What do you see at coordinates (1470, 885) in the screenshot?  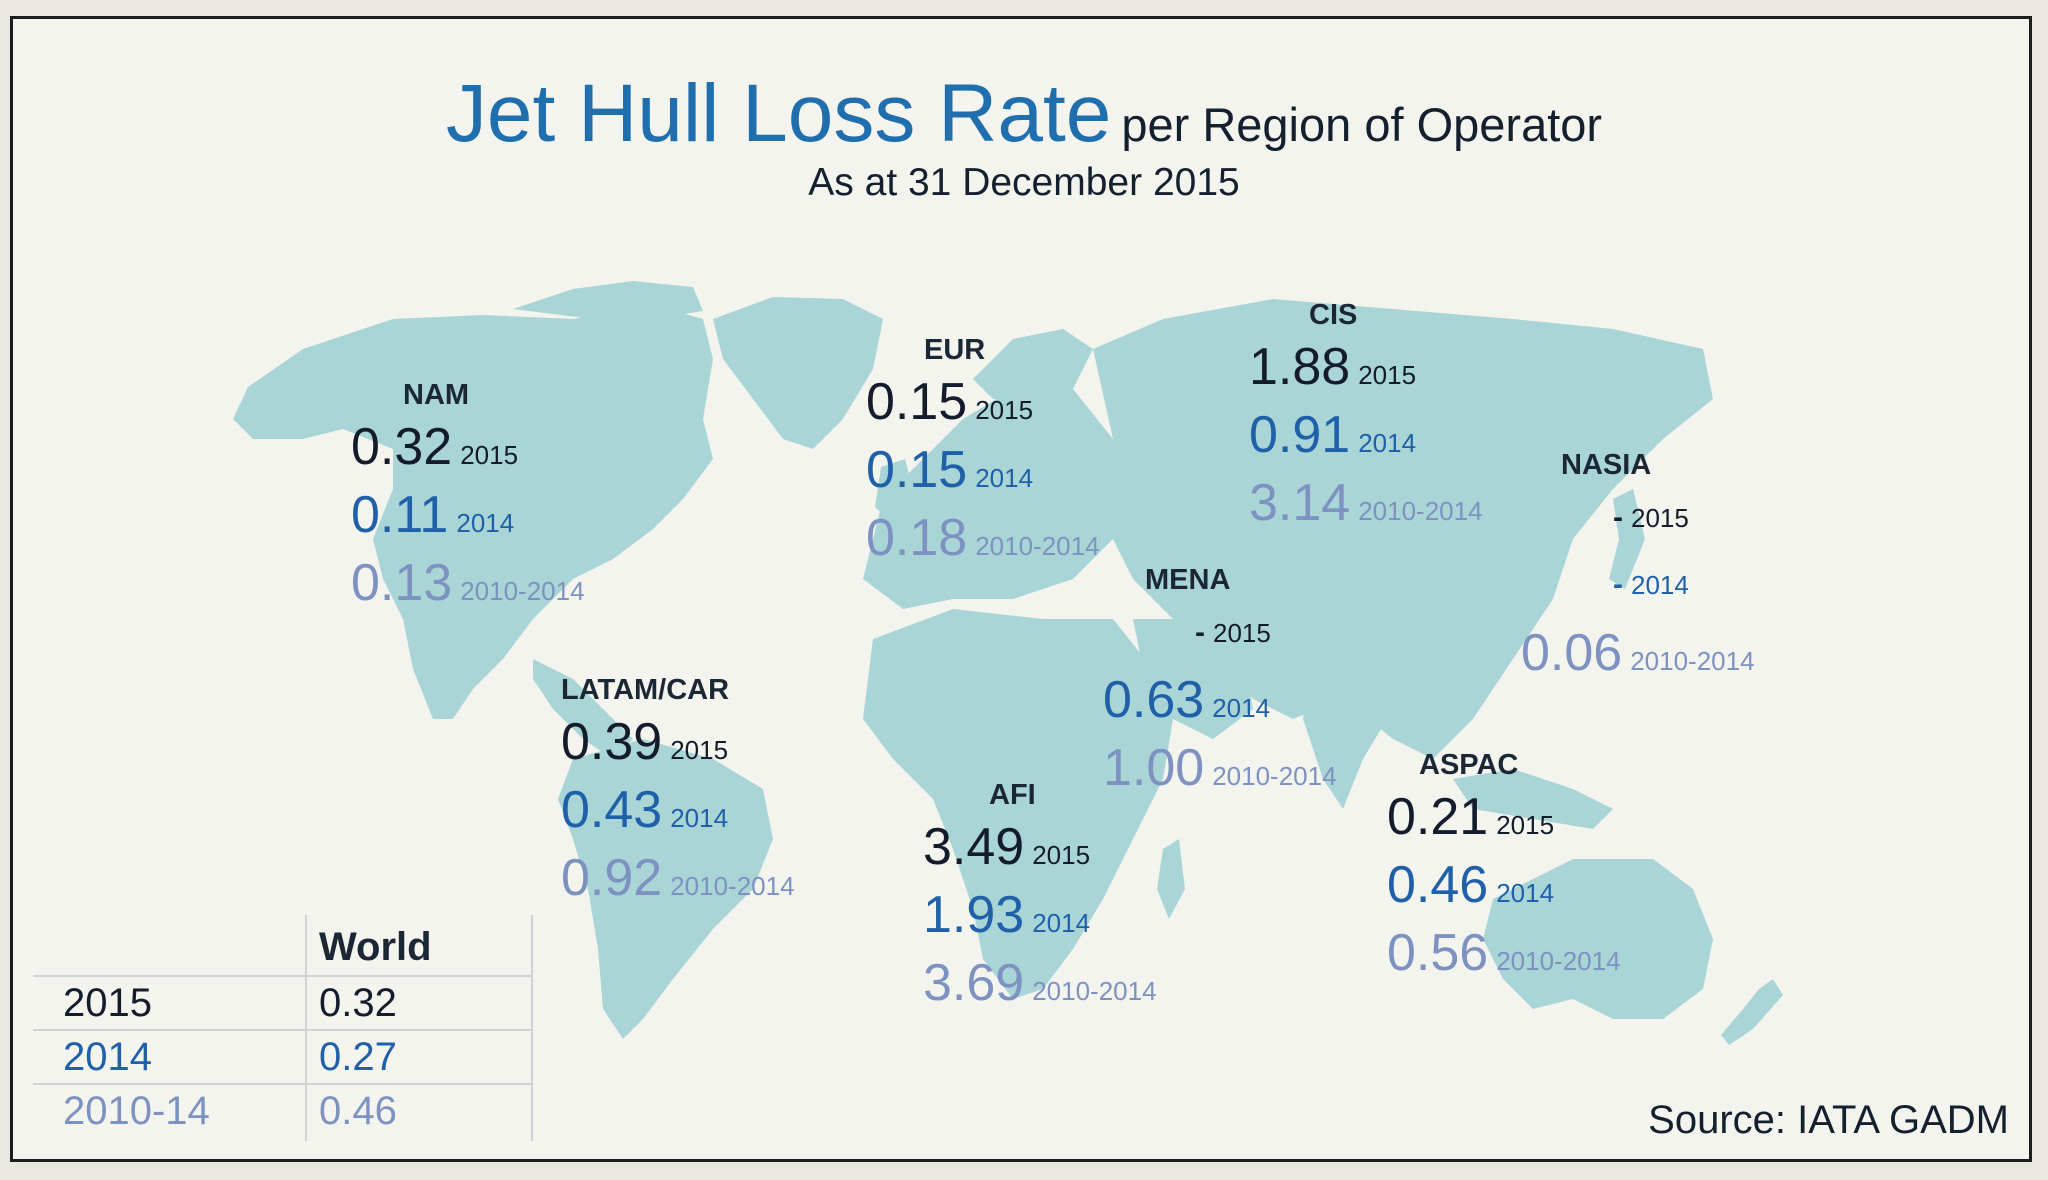 I see `row-2014: 0.46 2014` at bounding box center [1470, 885].